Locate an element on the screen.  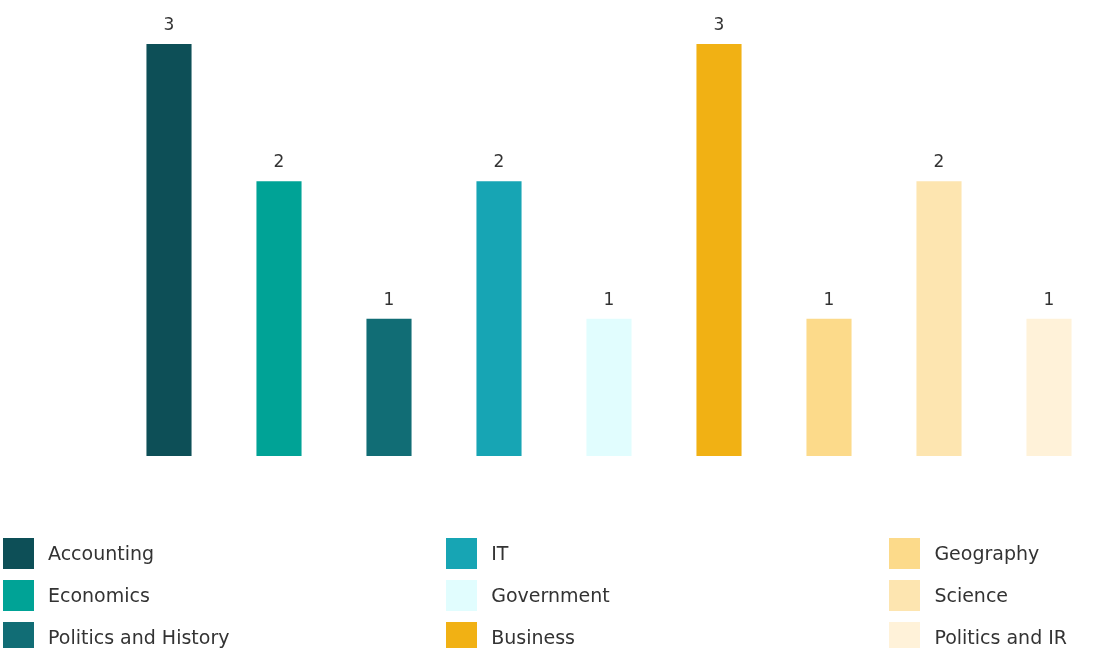
legend-label: Government is located at coordinates (550, 595).